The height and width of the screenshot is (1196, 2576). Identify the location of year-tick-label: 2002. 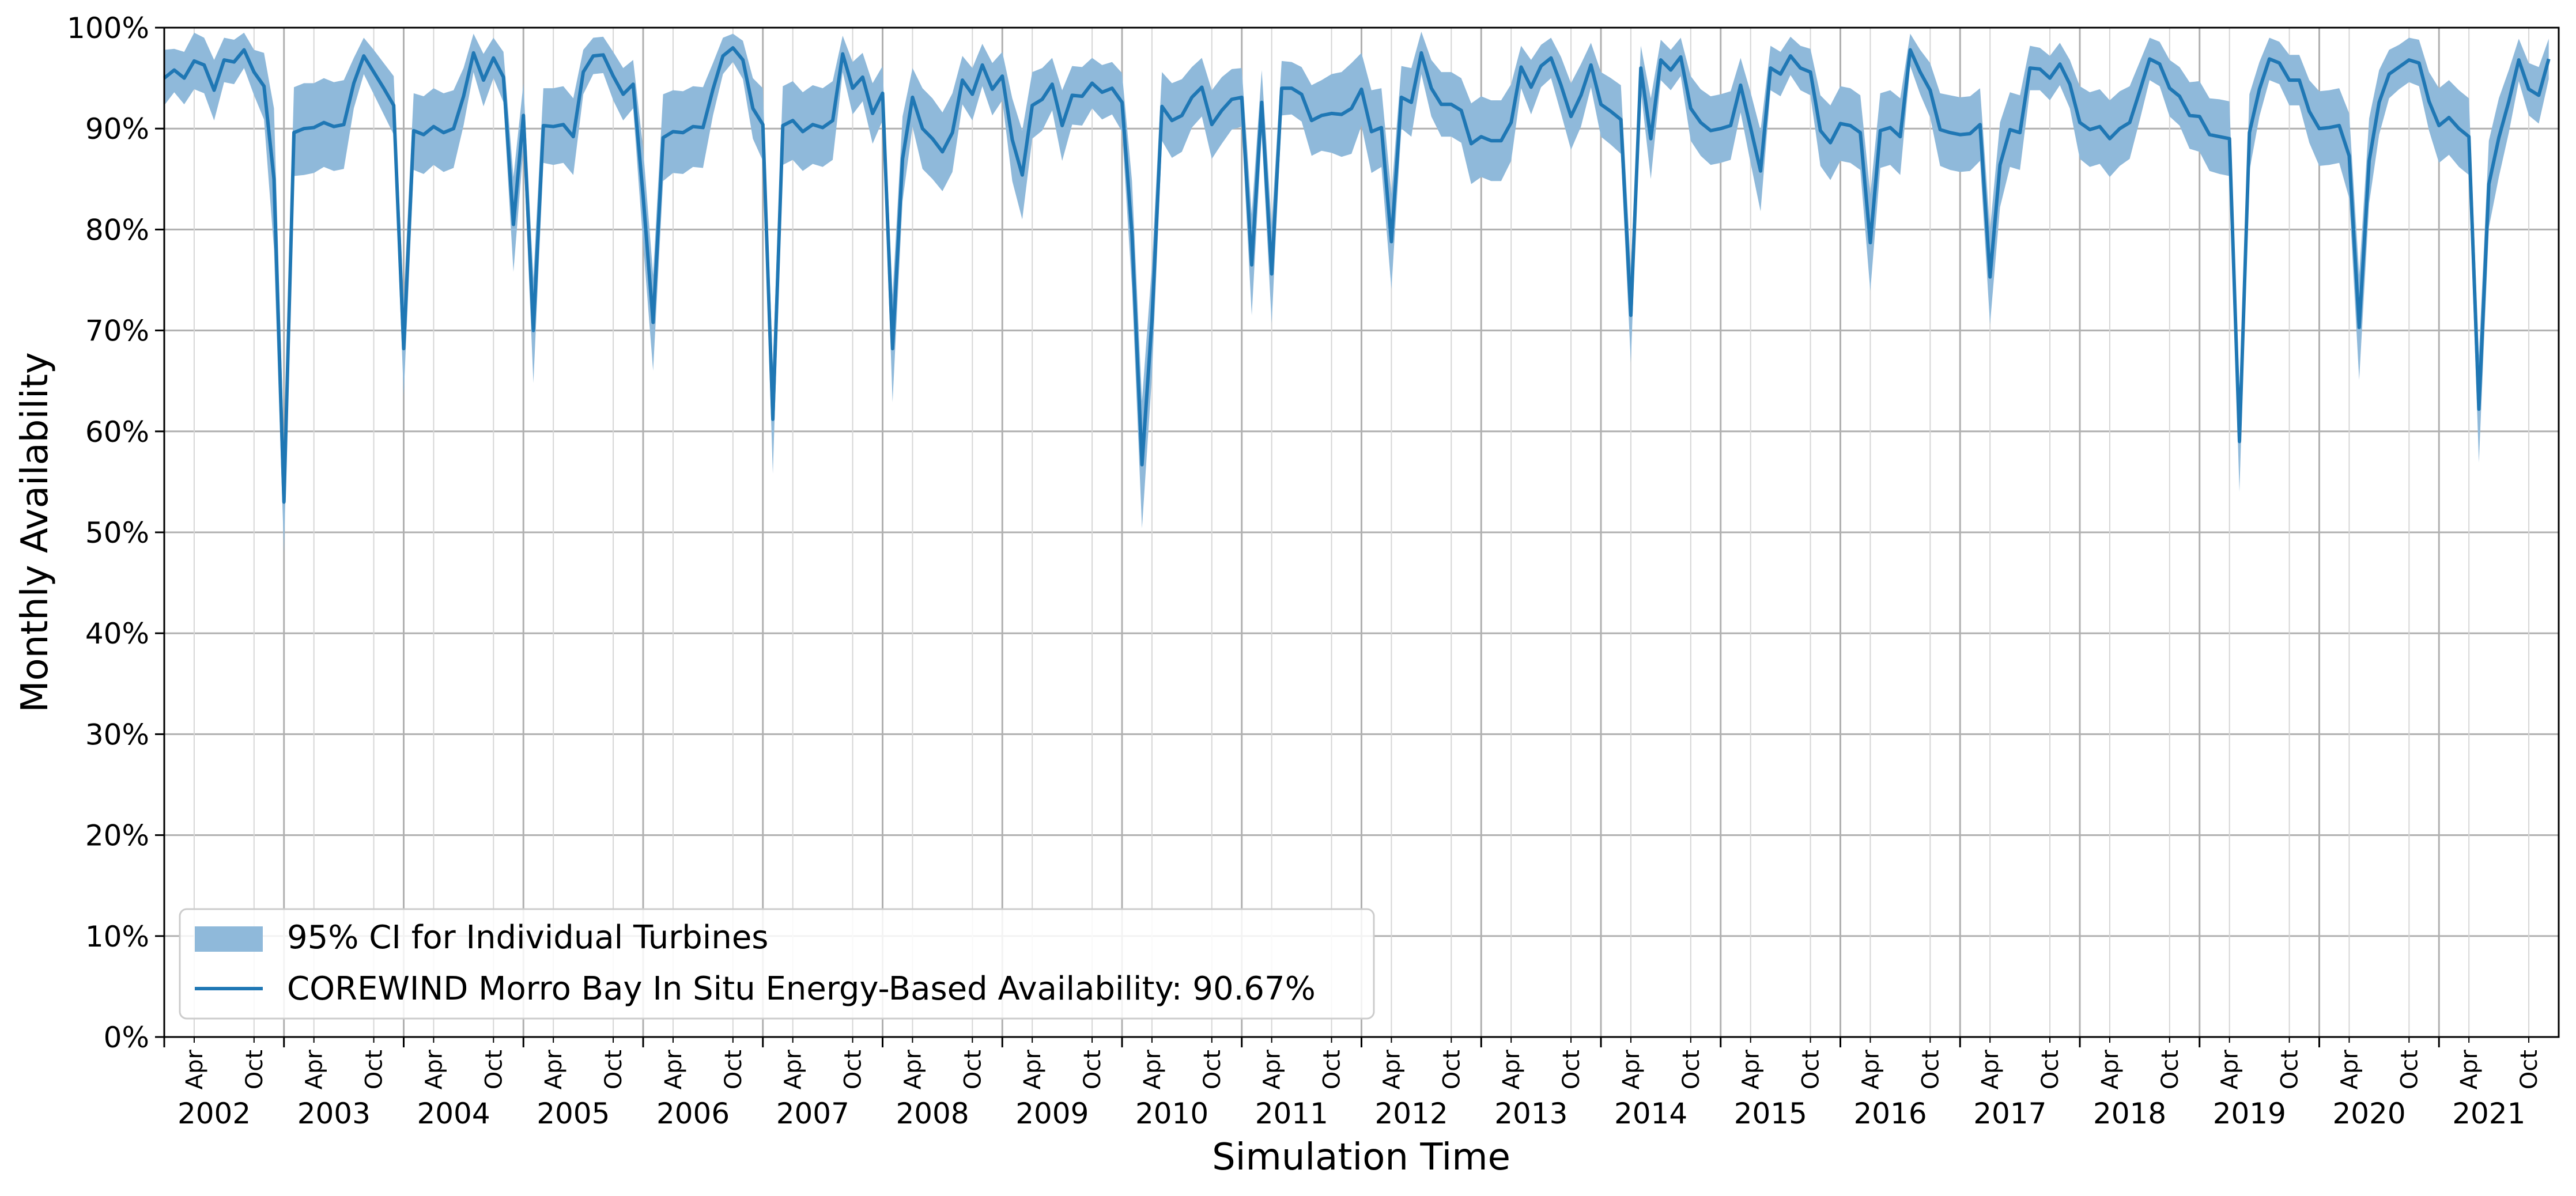
(214, 1113).